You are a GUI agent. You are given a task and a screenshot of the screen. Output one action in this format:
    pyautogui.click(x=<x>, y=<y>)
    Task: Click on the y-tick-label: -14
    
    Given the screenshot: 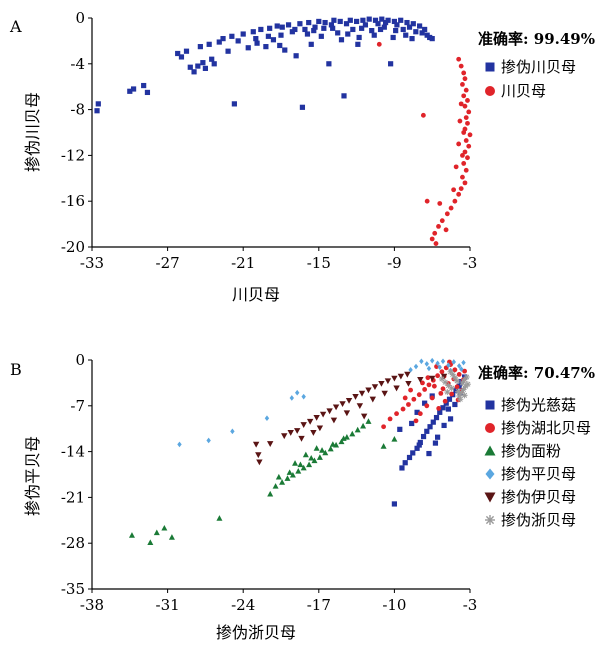 What is the action you would take?
    pyautogui.click(x=73, y=452)
    